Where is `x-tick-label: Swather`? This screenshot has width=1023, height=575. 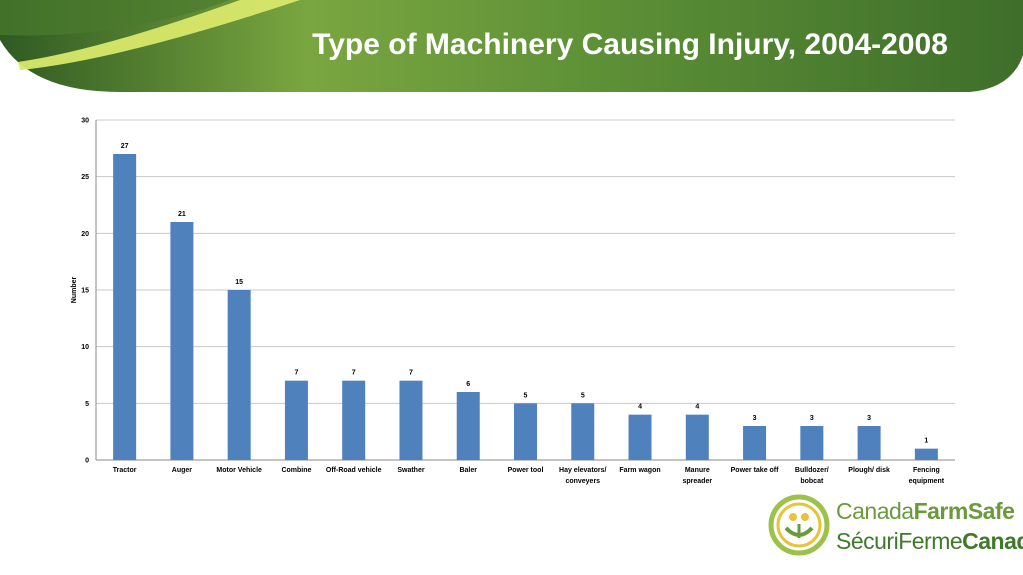
x-tick-label: Swather is located at coordinates (411, 470).